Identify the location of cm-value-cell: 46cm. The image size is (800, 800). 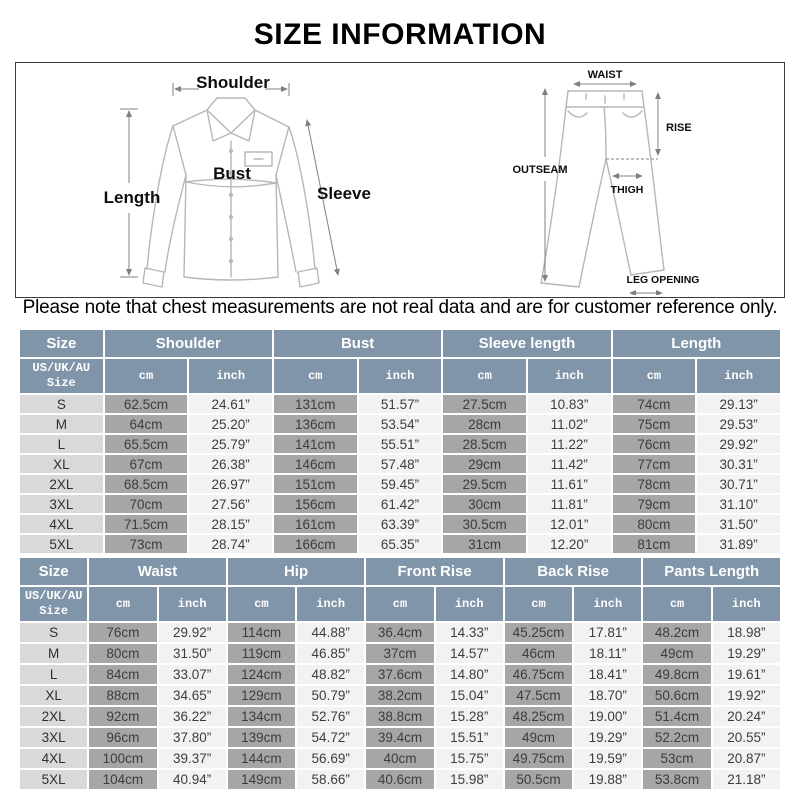
(538, 653).